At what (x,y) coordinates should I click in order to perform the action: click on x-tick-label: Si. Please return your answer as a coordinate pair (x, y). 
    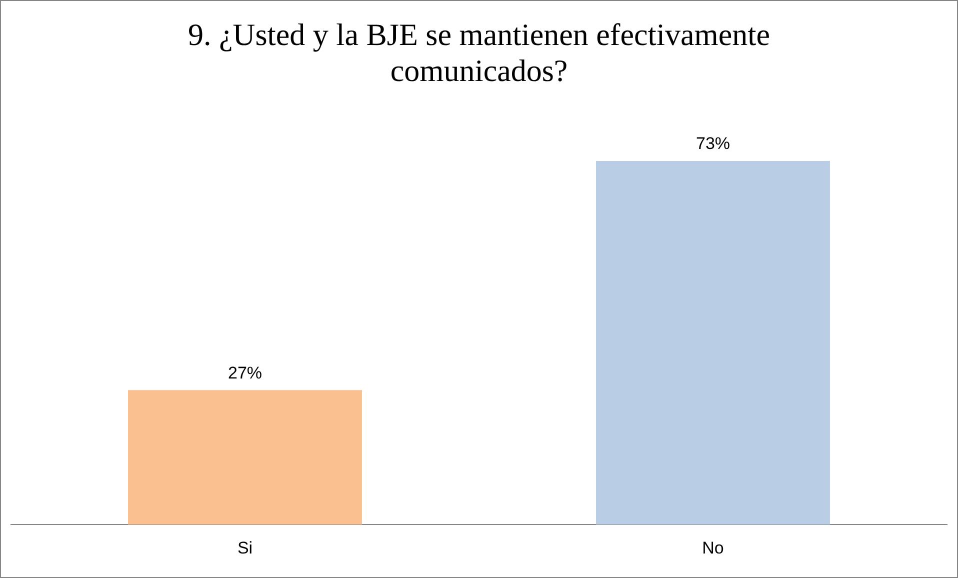
    Looking at the image, I should click on (245, 548).